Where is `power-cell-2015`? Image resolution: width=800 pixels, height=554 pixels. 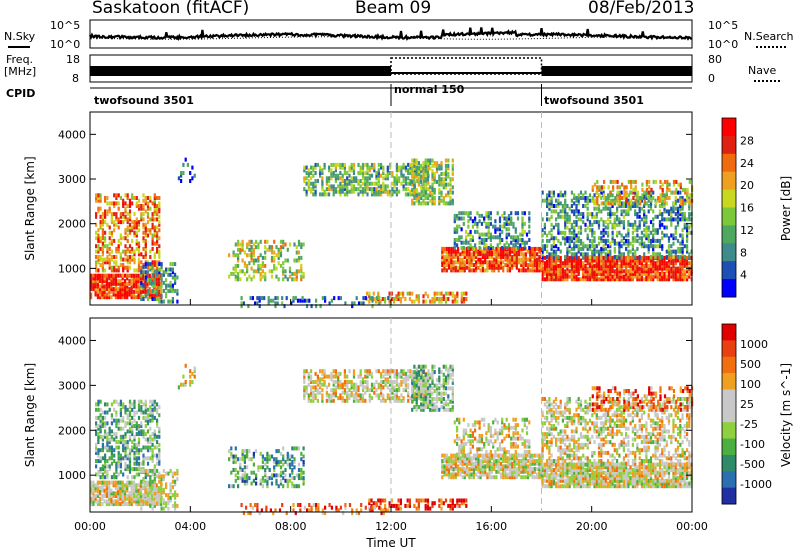
power-cell-2015 is located at coordinates (509, 234).